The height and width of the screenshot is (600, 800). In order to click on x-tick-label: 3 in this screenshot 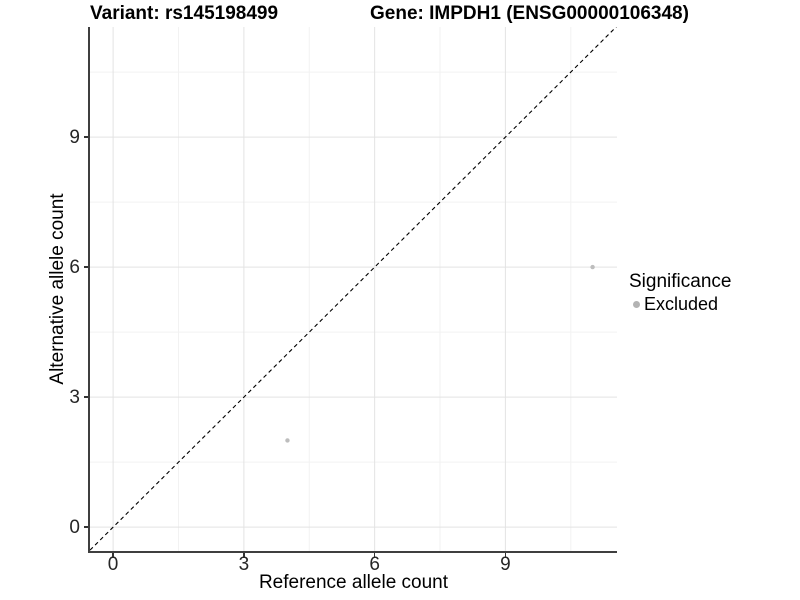, I will do `click(244, 564)`.